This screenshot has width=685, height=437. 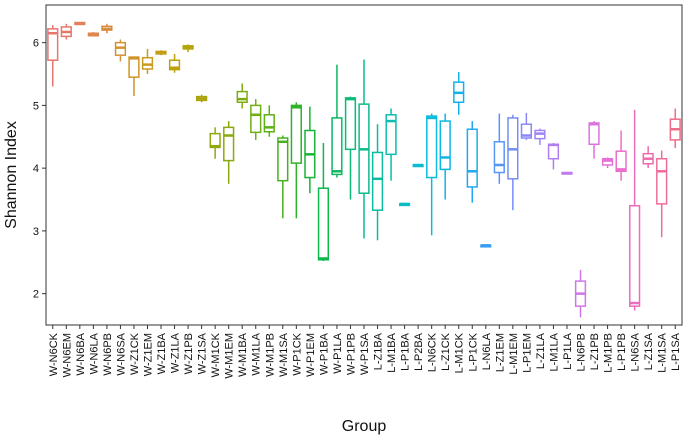 I want to click on x-tick-label: W-M1EM, so click(x=230, y=356).